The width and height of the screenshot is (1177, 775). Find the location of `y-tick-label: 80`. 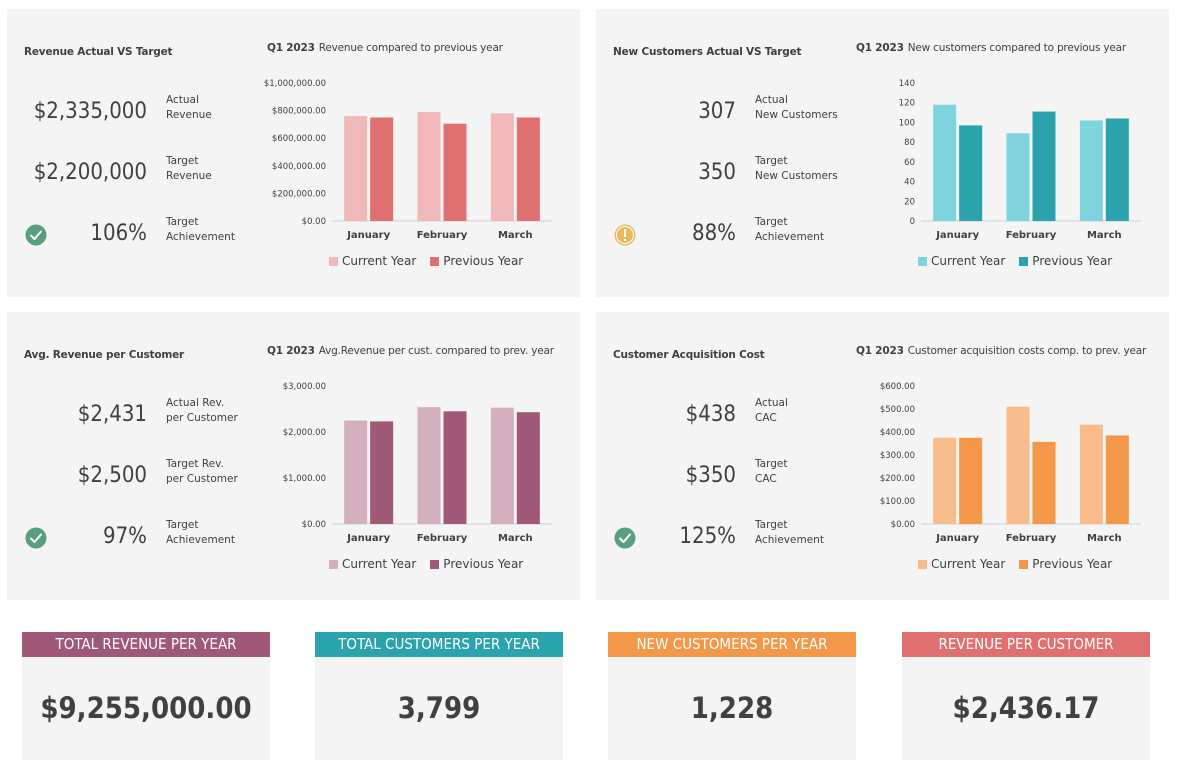

y-tick-label: 80 is located at coordinates (909, 143).